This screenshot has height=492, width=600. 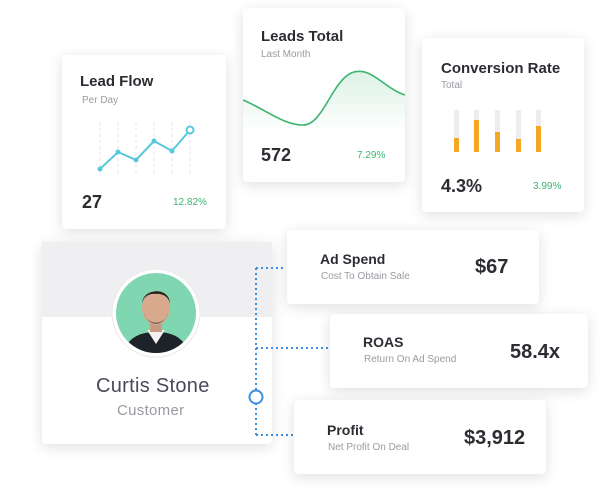 What do you see at coordinates (353, 259) in the screenshot?
I see `ad-spend-title: Ad Spend` at bounding box center [353, 259].